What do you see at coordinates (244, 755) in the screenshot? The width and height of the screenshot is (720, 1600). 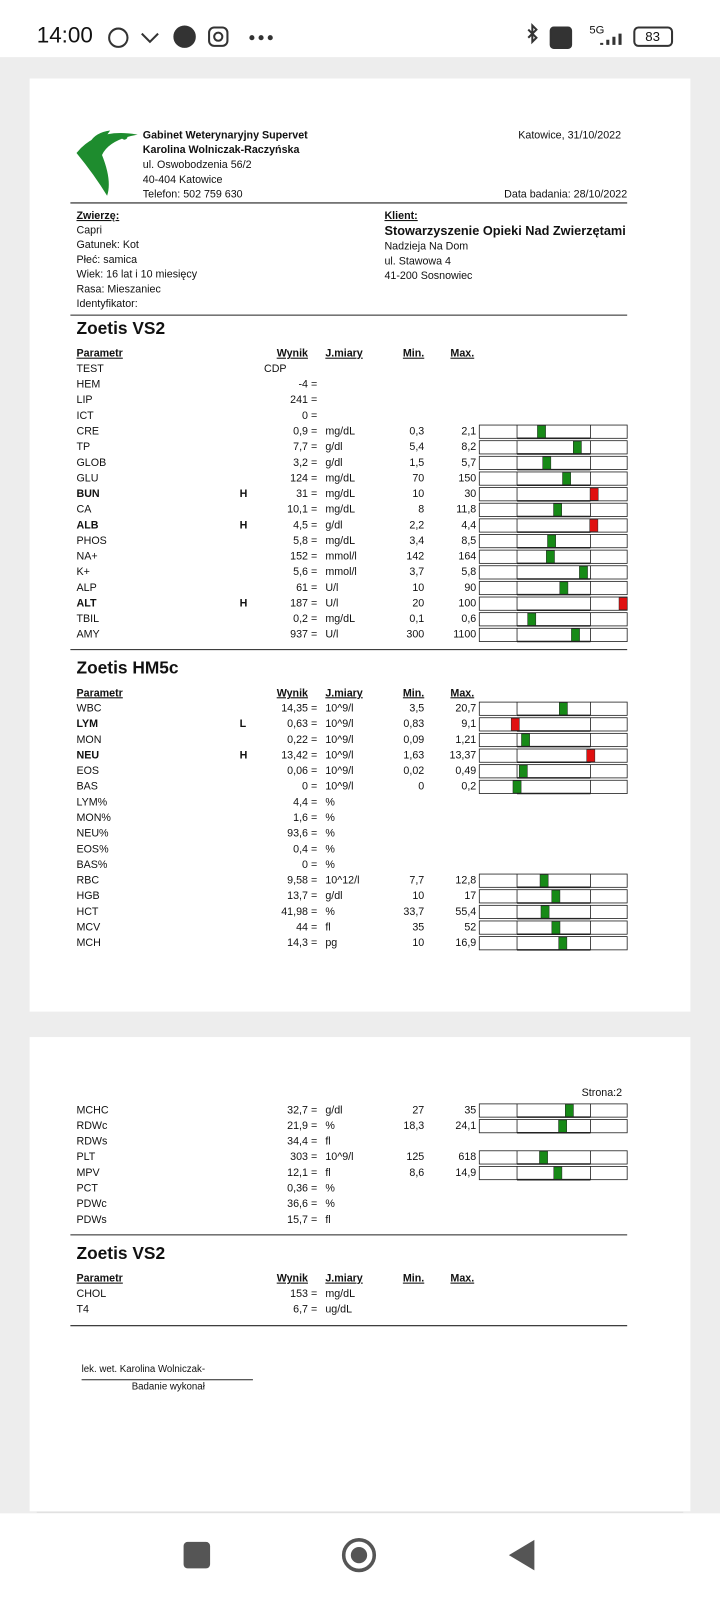 I see `flag: H` at bounding box center [244, 755].